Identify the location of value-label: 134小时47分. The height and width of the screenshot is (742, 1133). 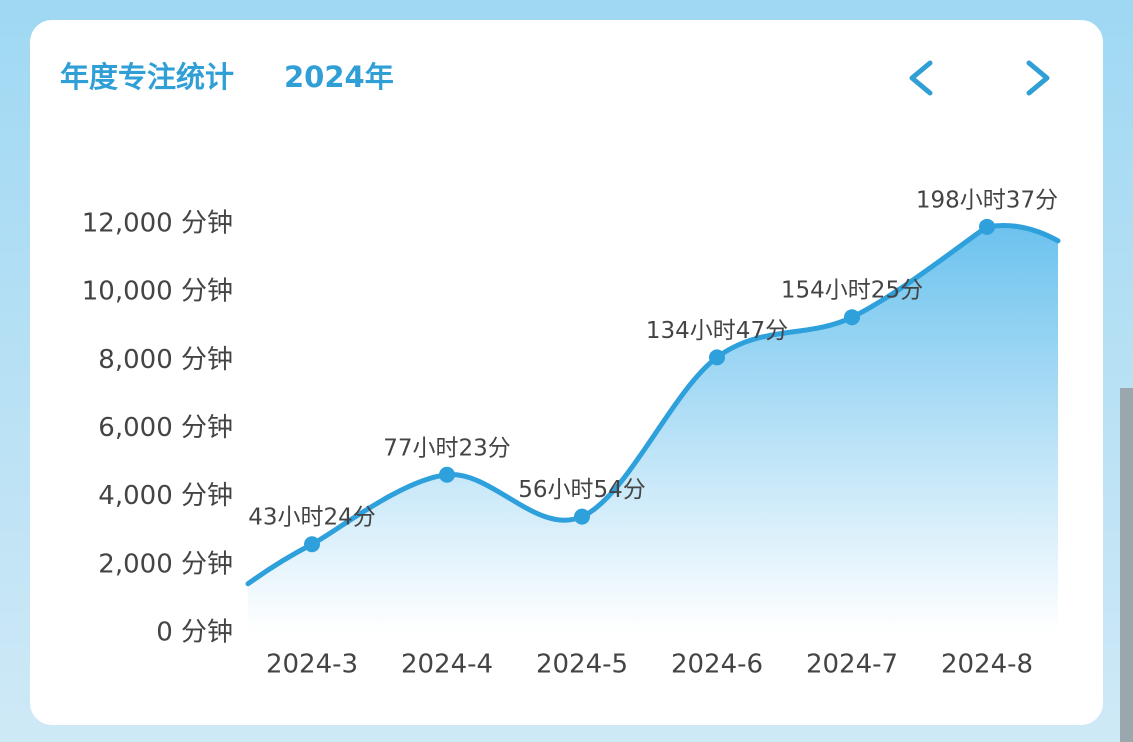
(717, 331).